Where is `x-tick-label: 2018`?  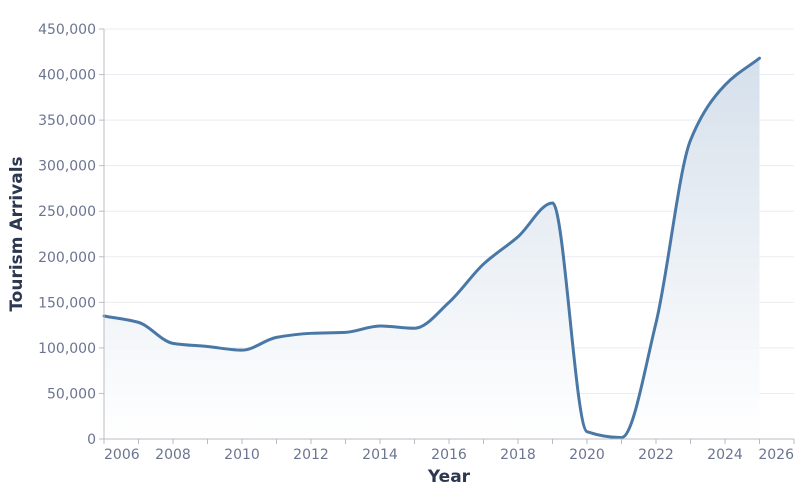
x-tick-label: 2018 is located at coordinates (518, 455).